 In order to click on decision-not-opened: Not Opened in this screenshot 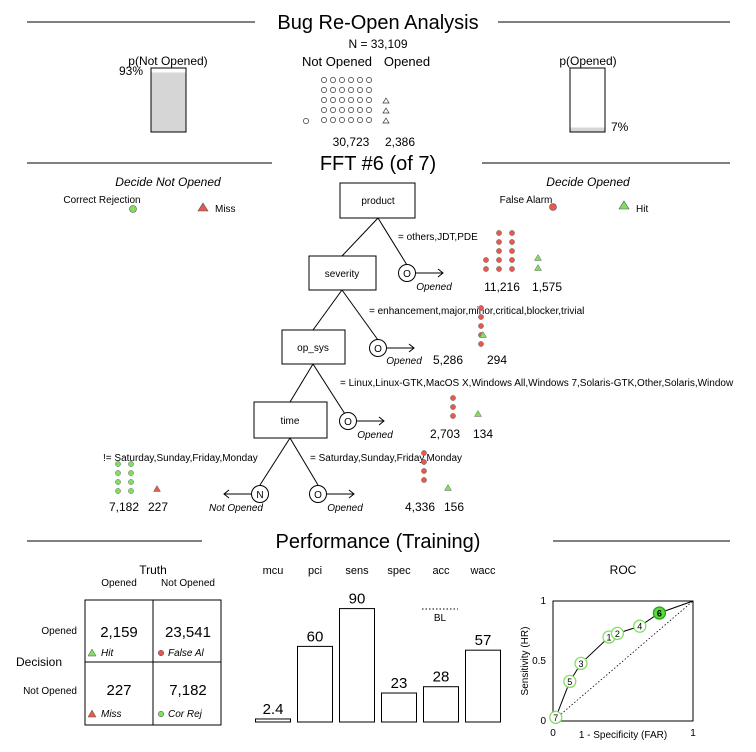, I will do `click(50, 691)`.